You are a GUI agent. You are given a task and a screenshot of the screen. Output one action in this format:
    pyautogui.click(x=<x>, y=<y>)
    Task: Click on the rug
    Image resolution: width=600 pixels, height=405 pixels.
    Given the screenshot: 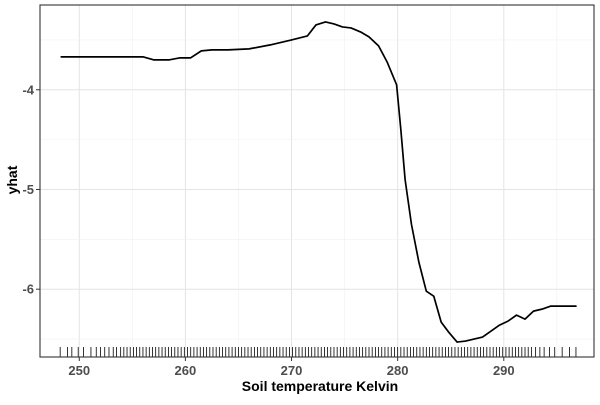 What is the action you would take?
    pyautogui.click(x=318, y=352)
    